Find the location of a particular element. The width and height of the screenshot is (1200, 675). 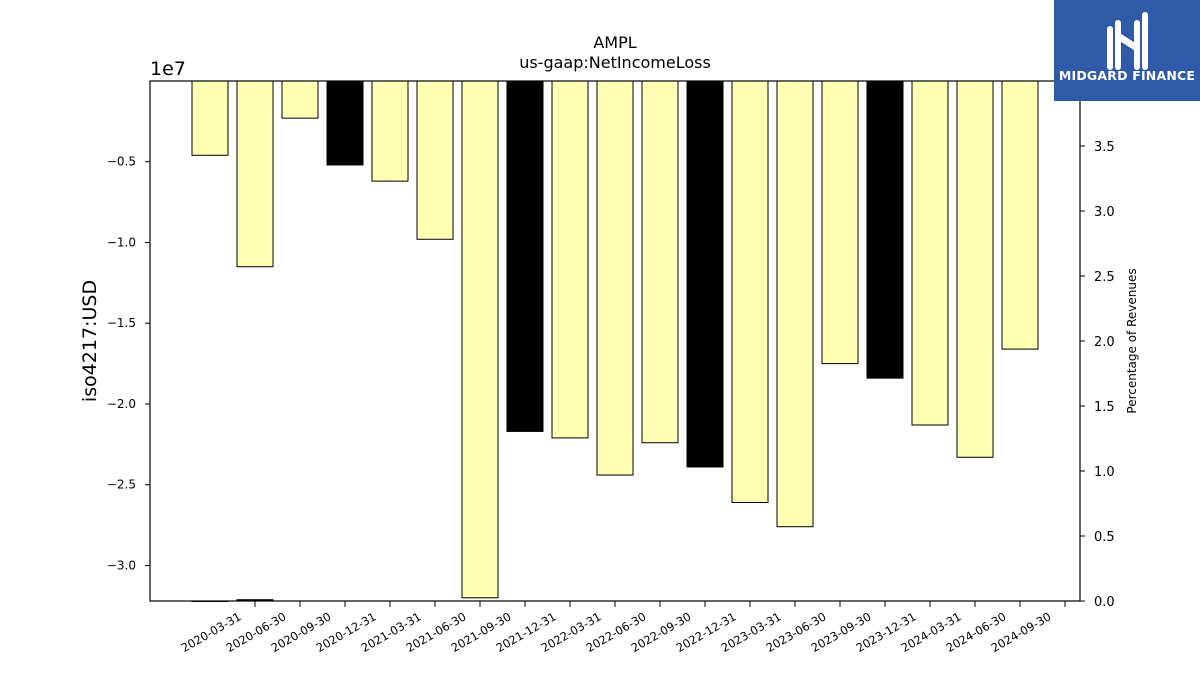

y-axis-offset-label: 1e7 is located at coordinates (168, 69).